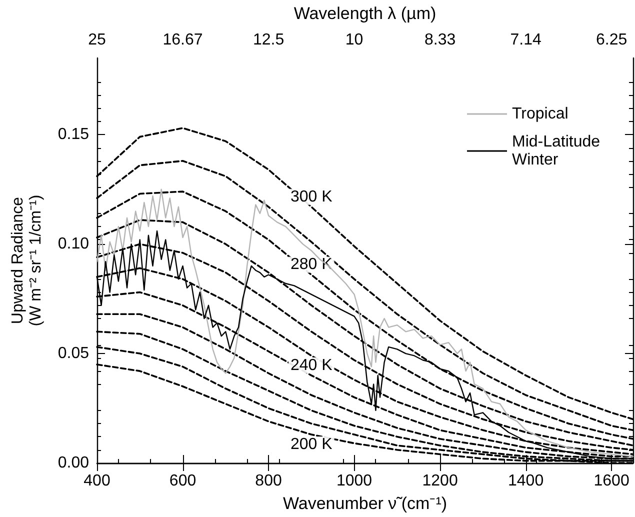 The height and width of the screenshot is (517, 635). I want to click on legend-label: Tropical, so click(540, 114).